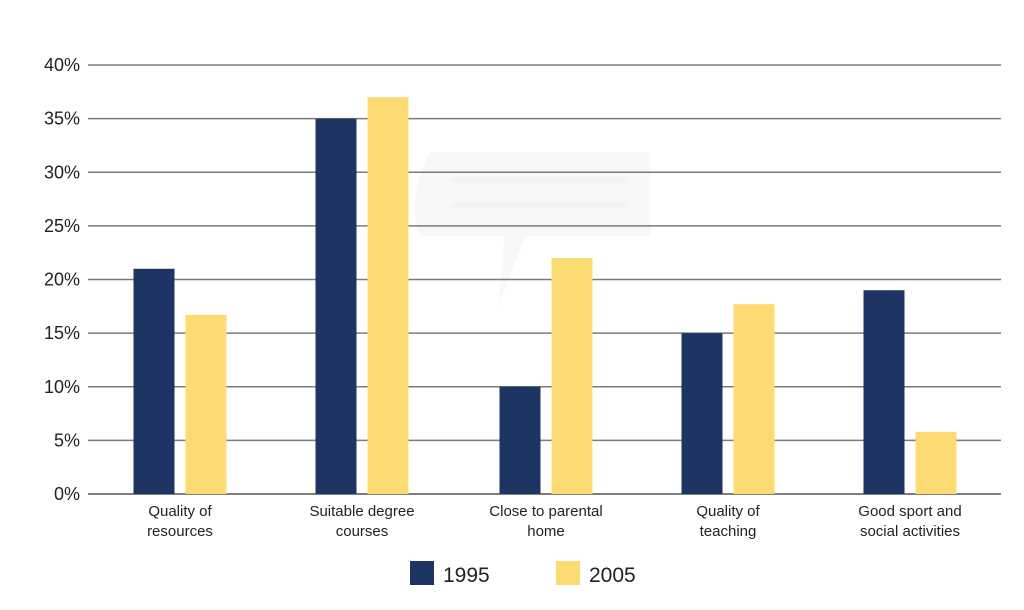  What do you see at coordinates (62, 119) in the screenshot?
I see `y-tick-label: 35%` at bounding box center [62, 119].